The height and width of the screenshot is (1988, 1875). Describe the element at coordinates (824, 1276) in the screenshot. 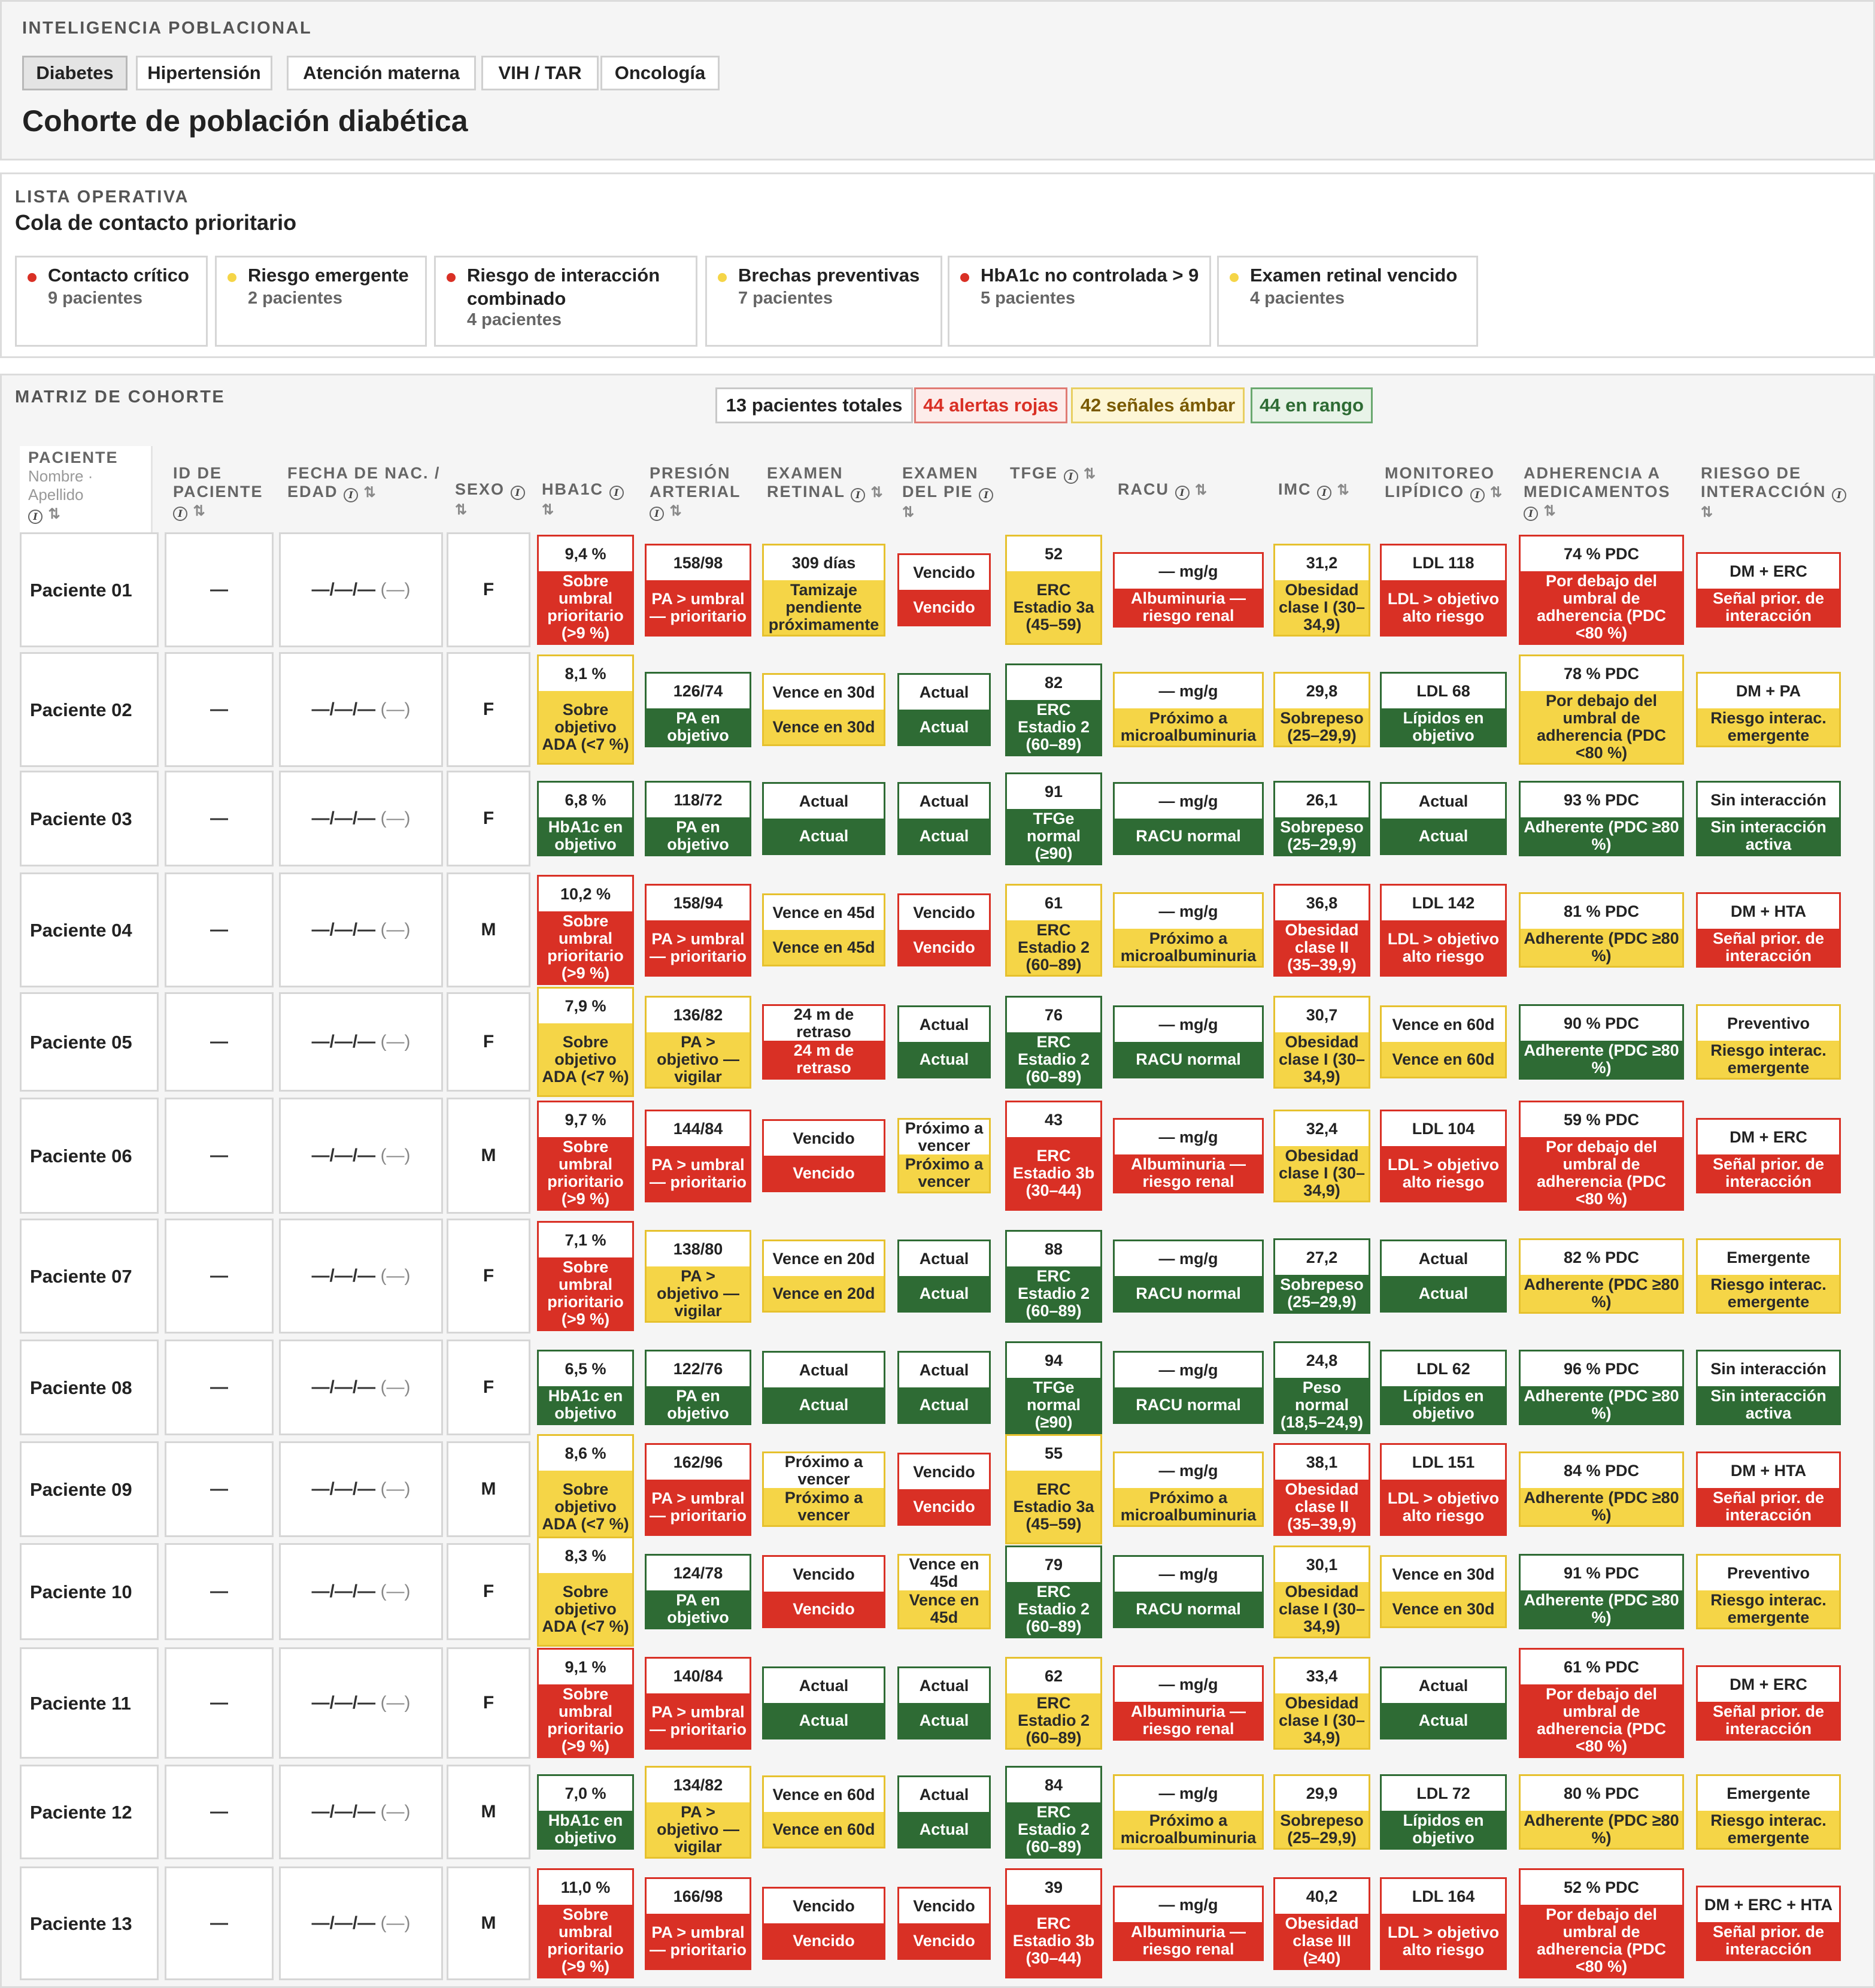

I see `metric-tile: Vence en 20d Vence en 20d` at that location.